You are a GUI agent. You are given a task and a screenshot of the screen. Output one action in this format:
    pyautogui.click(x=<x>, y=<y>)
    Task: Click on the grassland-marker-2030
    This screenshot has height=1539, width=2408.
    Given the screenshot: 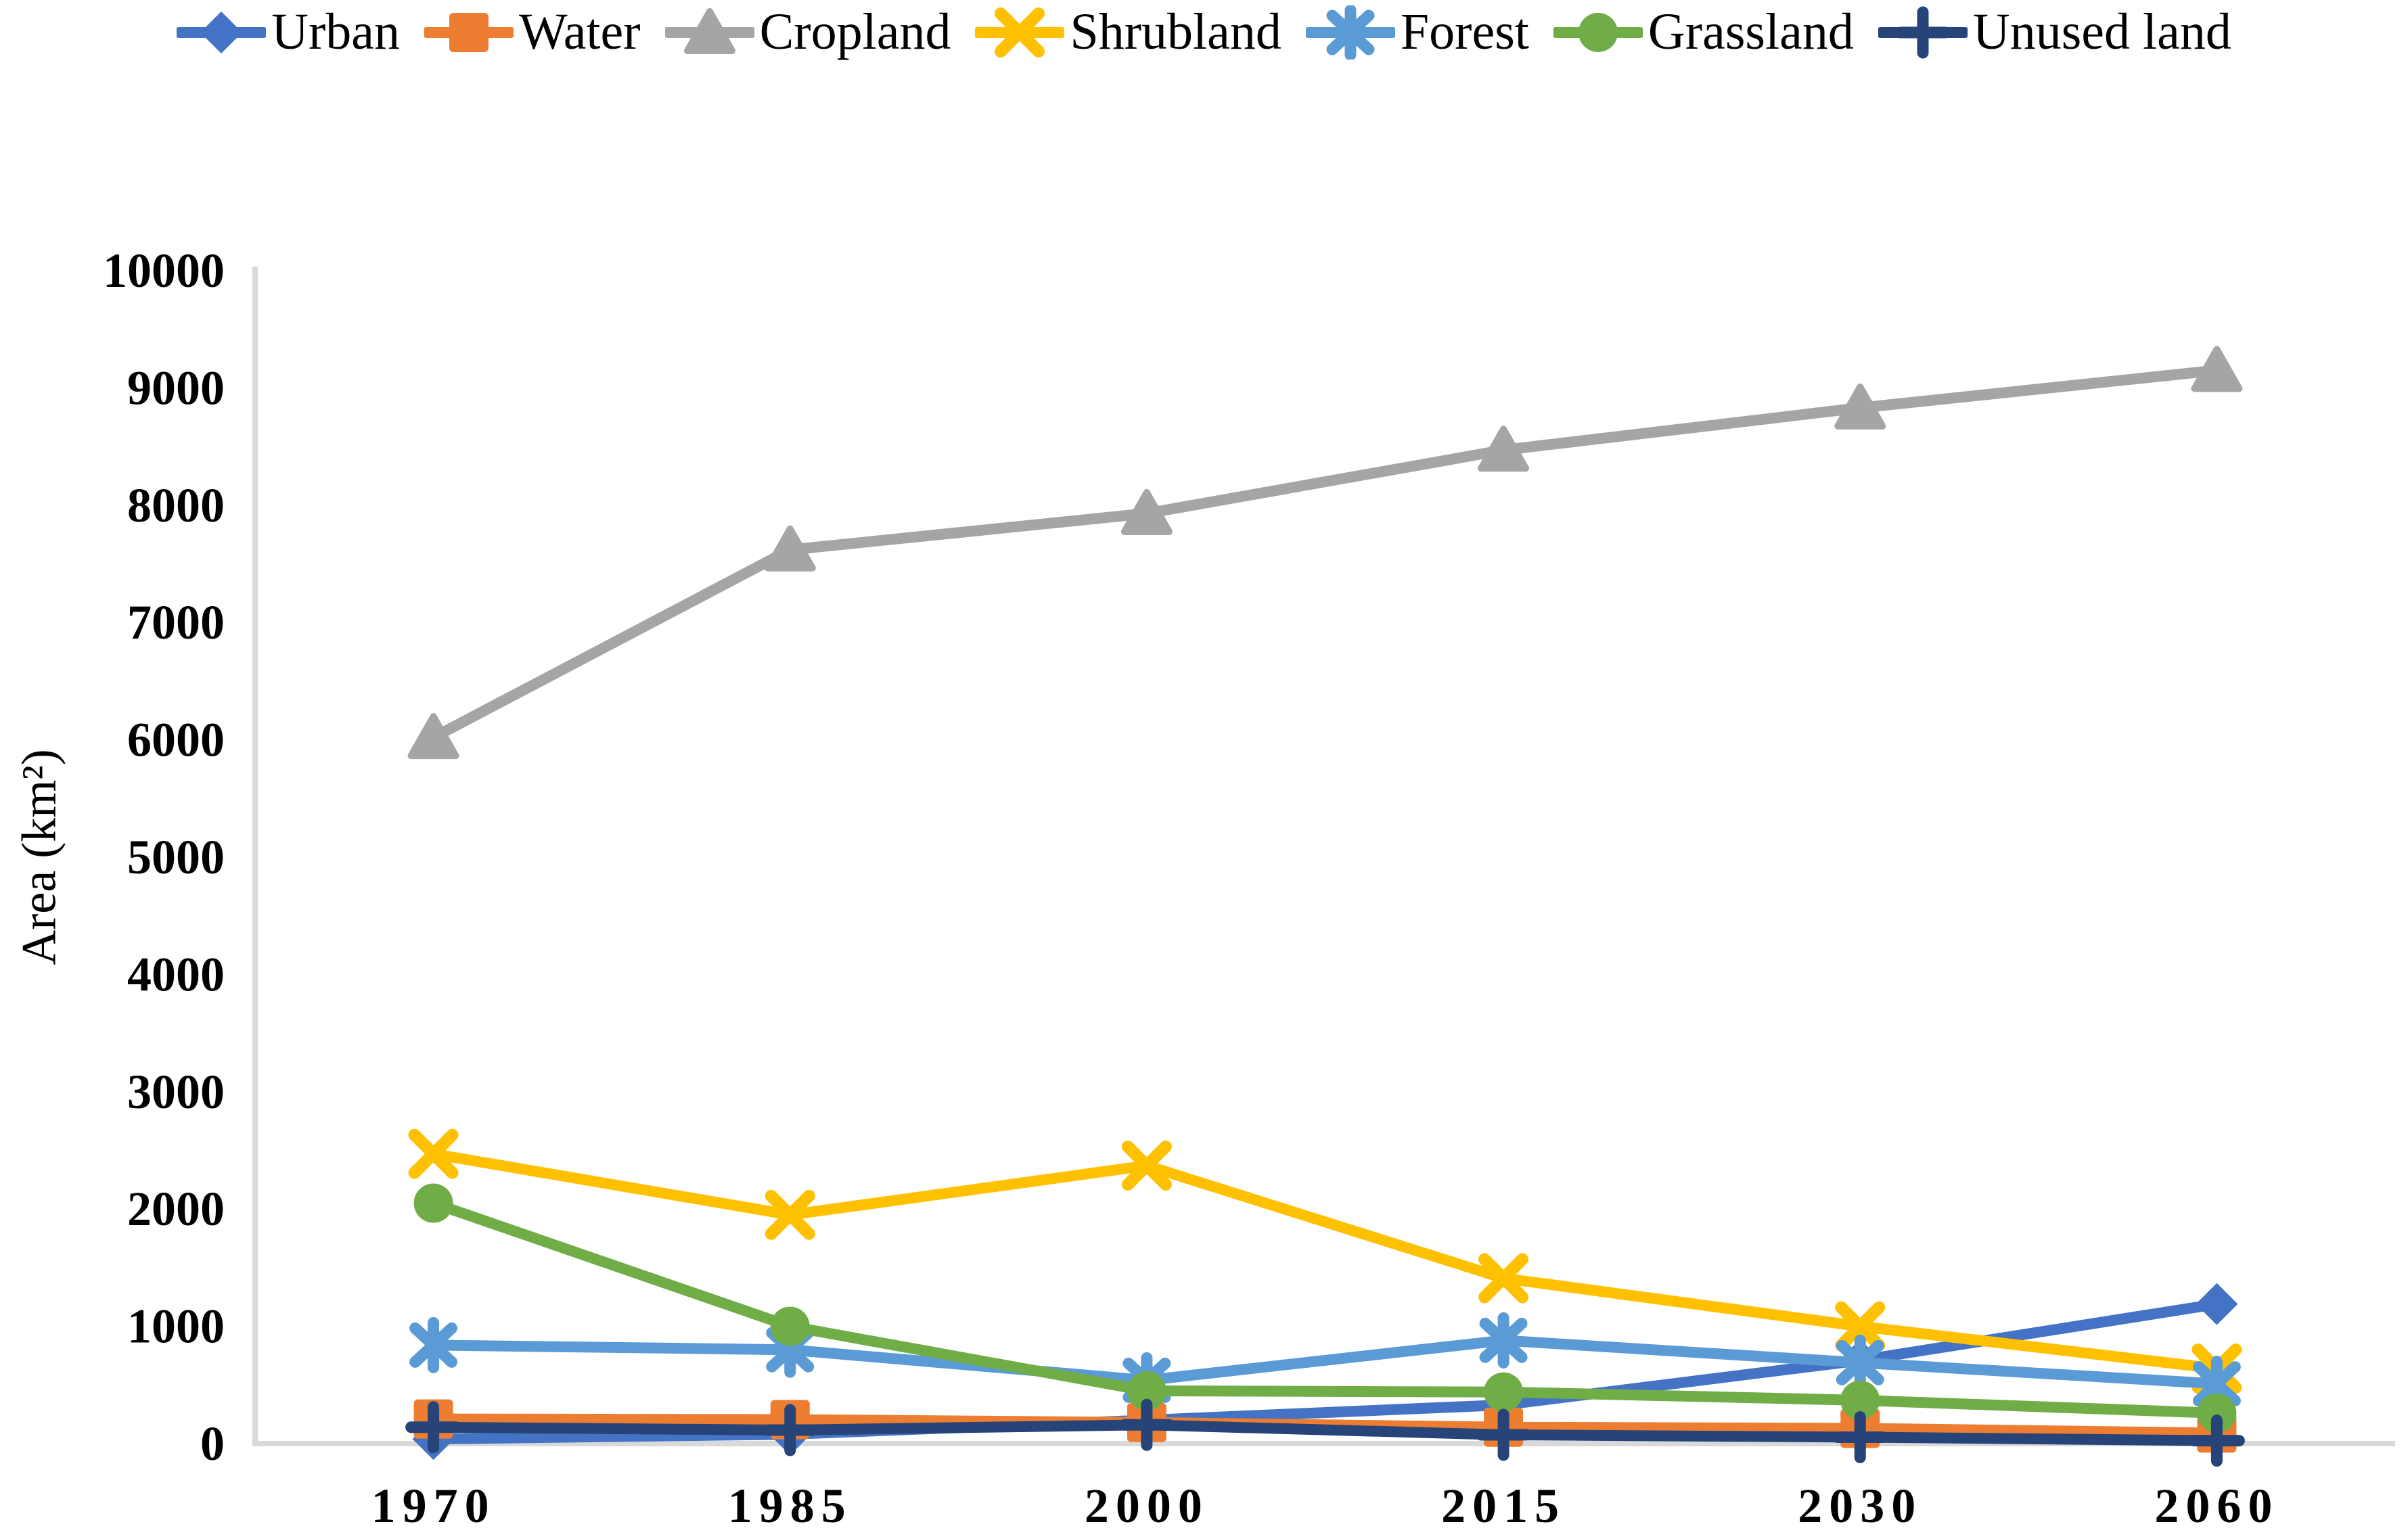 What is the action you would take?
    pyautogui.click(x=1860, y=1400)
    